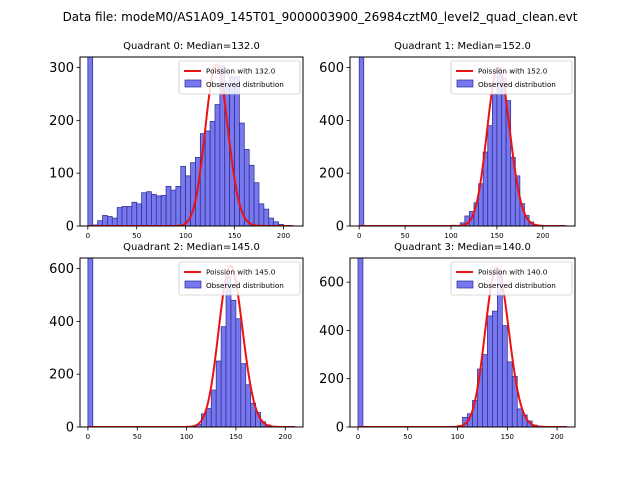 This screenshot has height=480, width=640. Describe the element at coordinates (359, 236) in the screenshot. I see `x-tick-label: 0` at that location.